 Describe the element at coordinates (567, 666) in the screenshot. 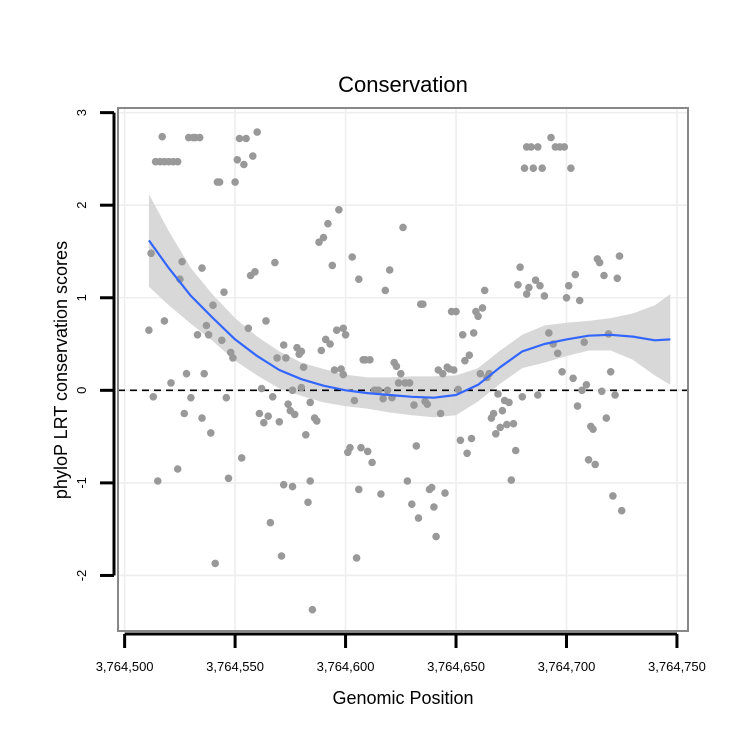

I see `x-tick-label: 3,764,700` at that location.